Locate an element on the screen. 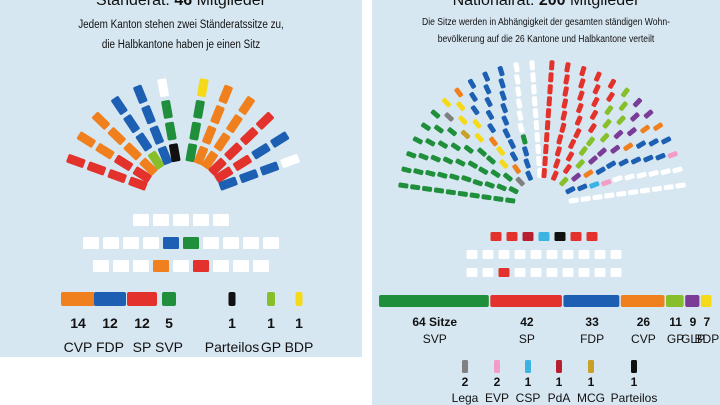 This screenshot has height=405, width=720. bar-label-cvp: CVP is located at coordinates (643, 339).